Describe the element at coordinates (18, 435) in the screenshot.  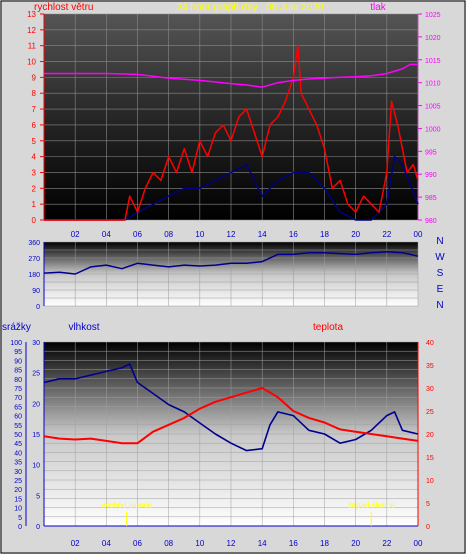
I see `y-tick-label-rain: 50` at that location.